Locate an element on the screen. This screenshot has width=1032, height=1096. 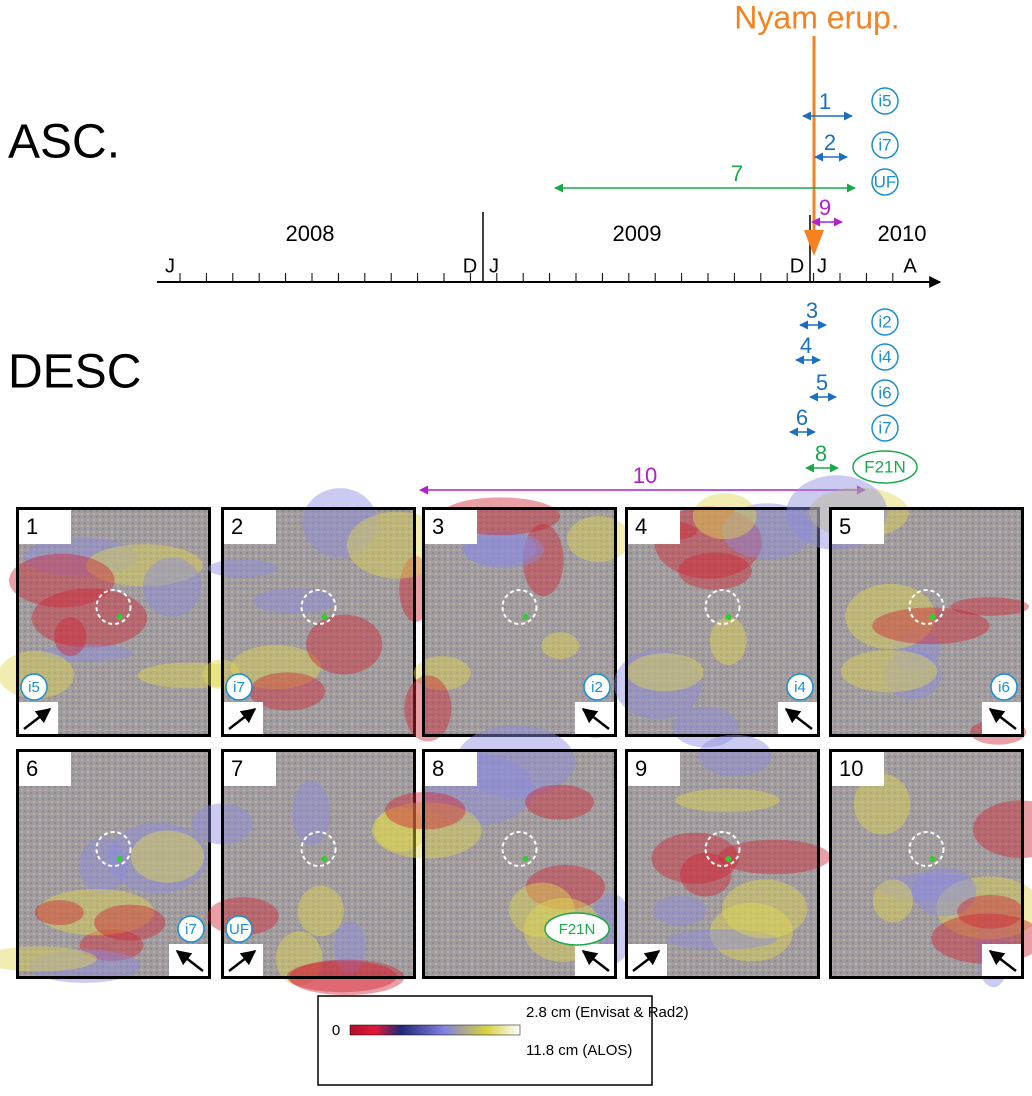
track-label: F21N is located at coordinates (577, 929).